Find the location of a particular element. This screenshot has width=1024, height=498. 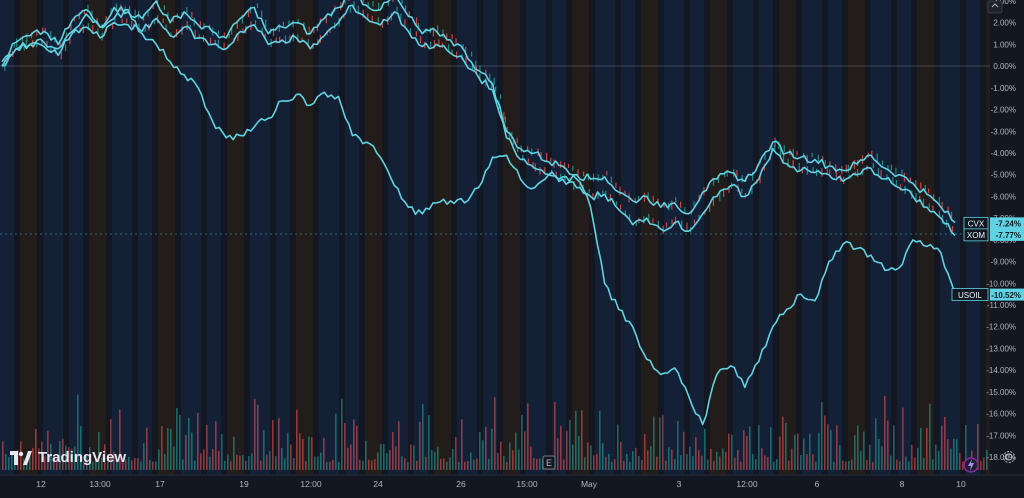

y-tick-label: -15.00% is located at coordinates (1001, 392).